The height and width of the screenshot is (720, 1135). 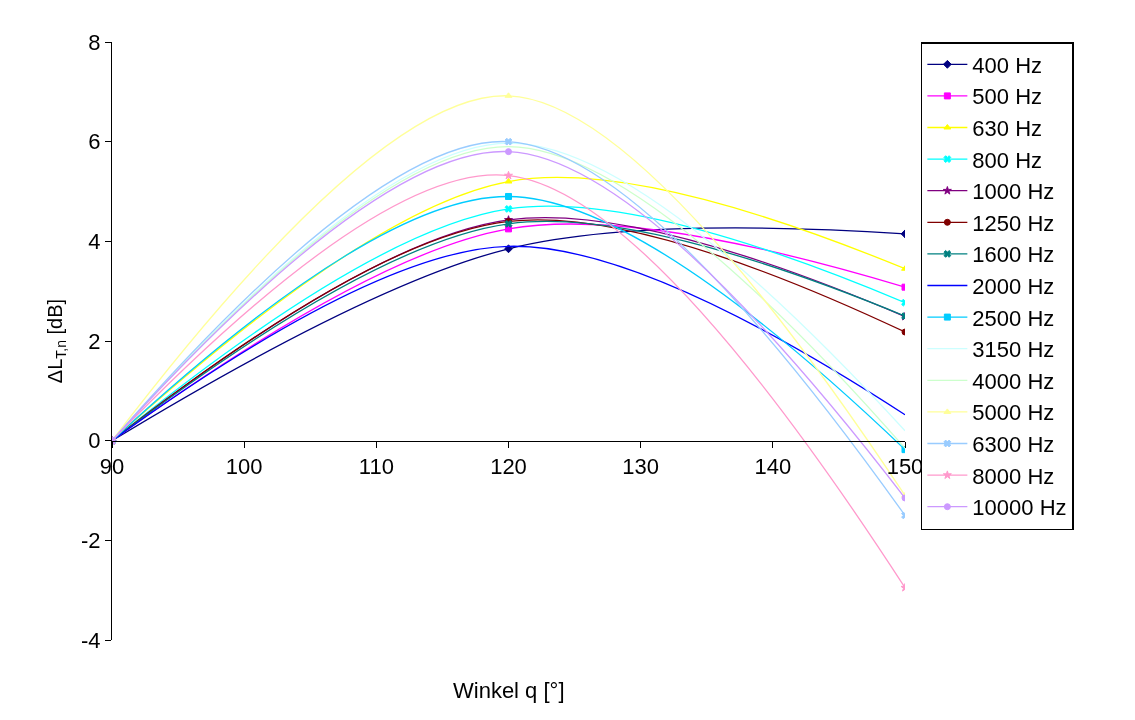 What do you see at coordinates (1013, 318) in the screenshot?
I see `legend-label: 2500 Hz` at bounding box center [1013, 318].